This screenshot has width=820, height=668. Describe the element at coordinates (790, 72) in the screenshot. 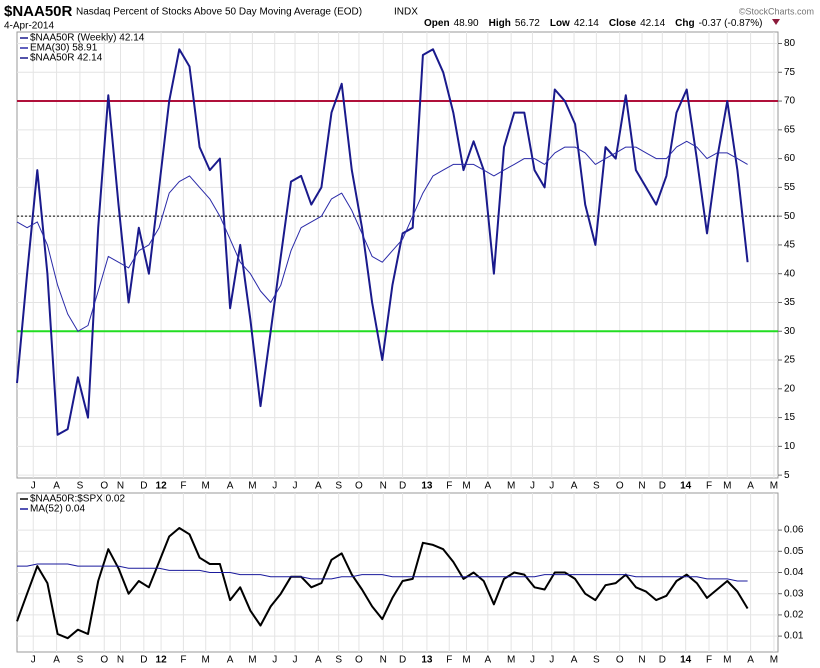

I see `y-tick-label: 75` at that location.